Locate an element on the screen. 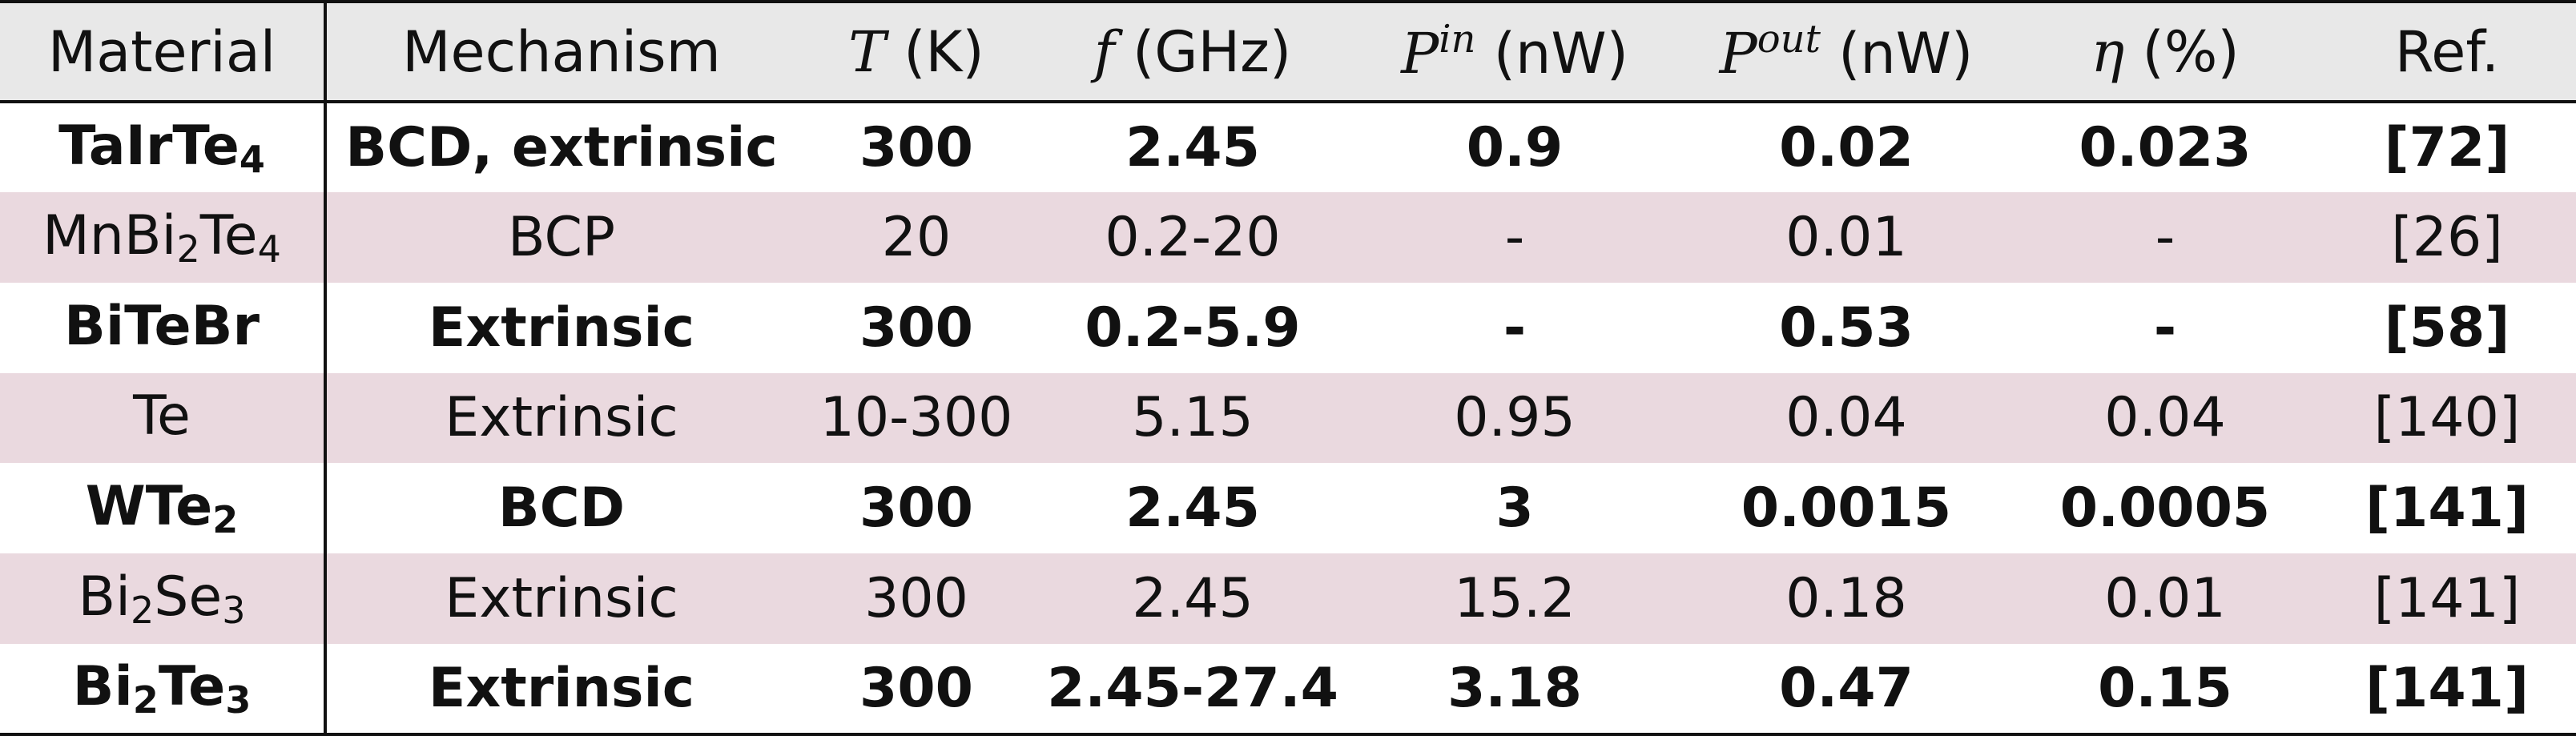  header-frequency: f (GHz) is located at coordinates (1192, 52).